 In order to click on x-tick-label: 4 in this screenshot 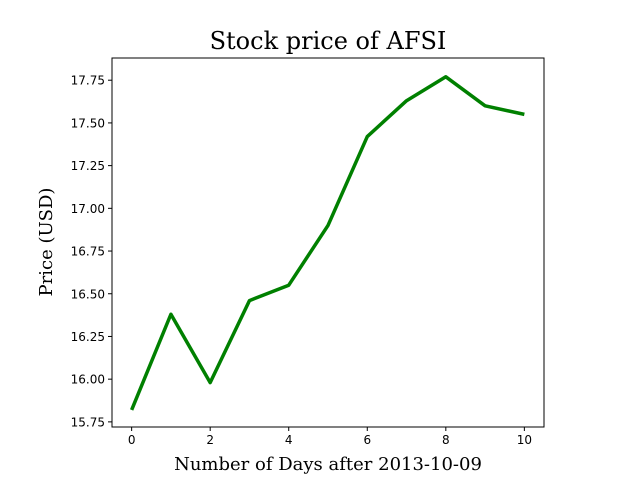, I will do `click(289, 440)`.